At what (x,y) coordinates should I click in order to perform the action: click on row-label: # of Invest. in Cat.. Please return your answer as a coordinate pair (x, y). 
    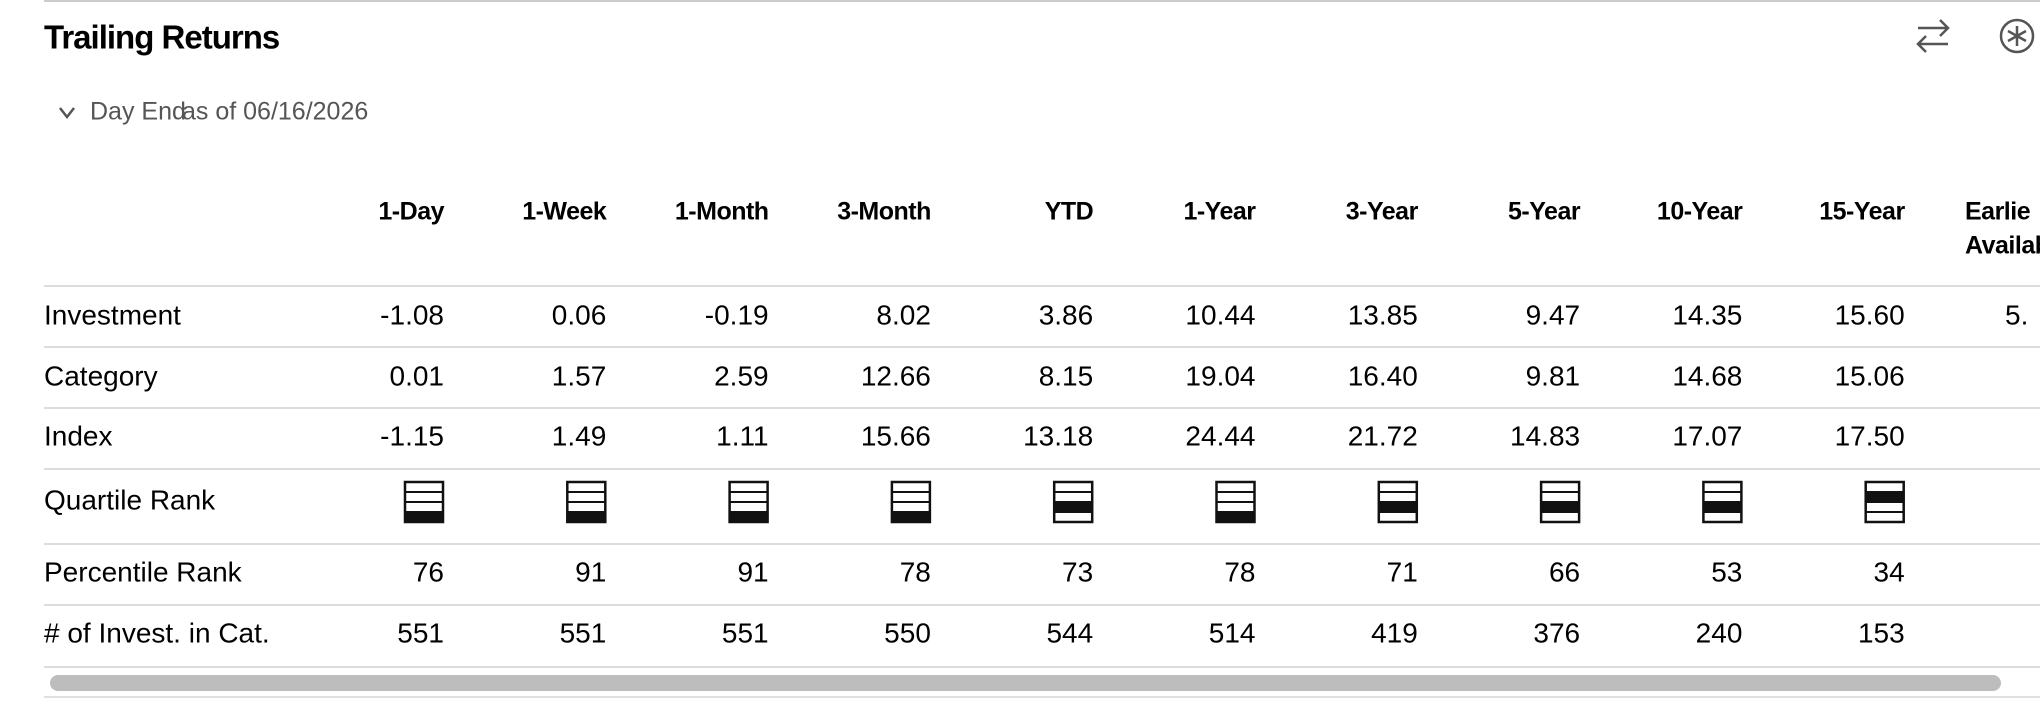
    Looking at the image, I should click on (157, 632).